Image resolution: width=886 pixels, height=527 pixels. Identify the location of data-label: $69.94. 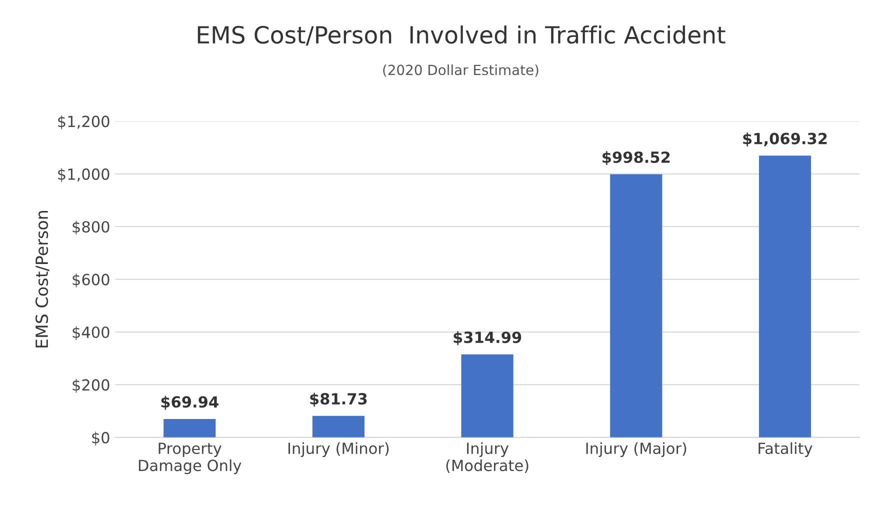
(189, 403).